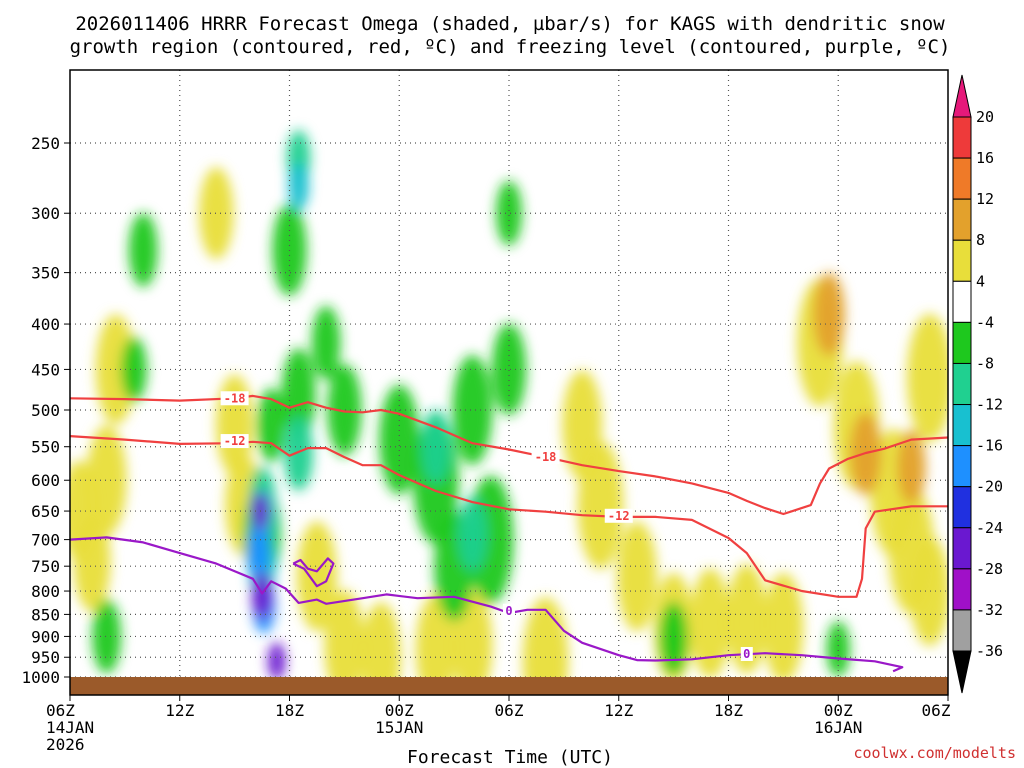 This screenshot has width=1024, height=768. Describe the element at coordinates (962, 589) in the screenshot. I see `colorbar-bin--32--28` at that location.